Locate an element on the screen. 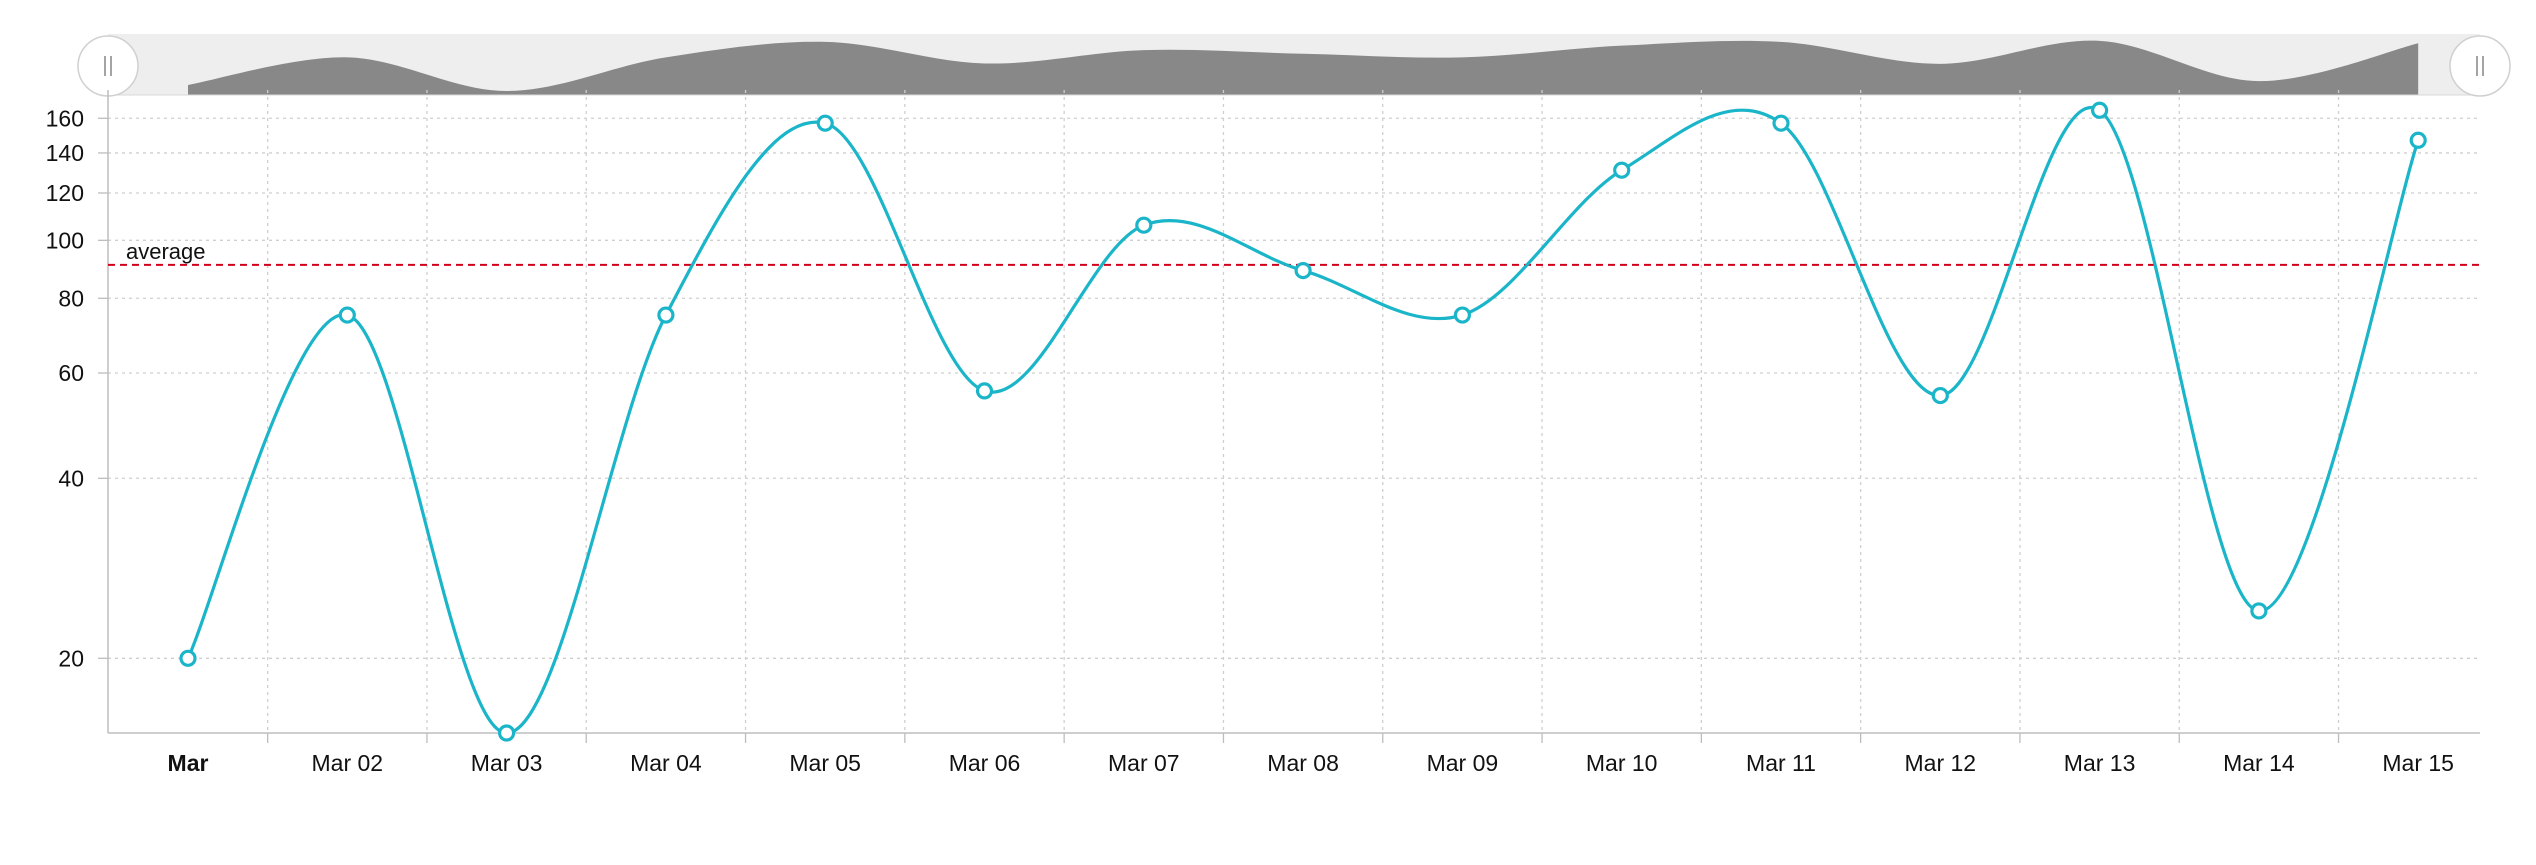  y-tick-label: 80 is located at coordinates (71, 298).